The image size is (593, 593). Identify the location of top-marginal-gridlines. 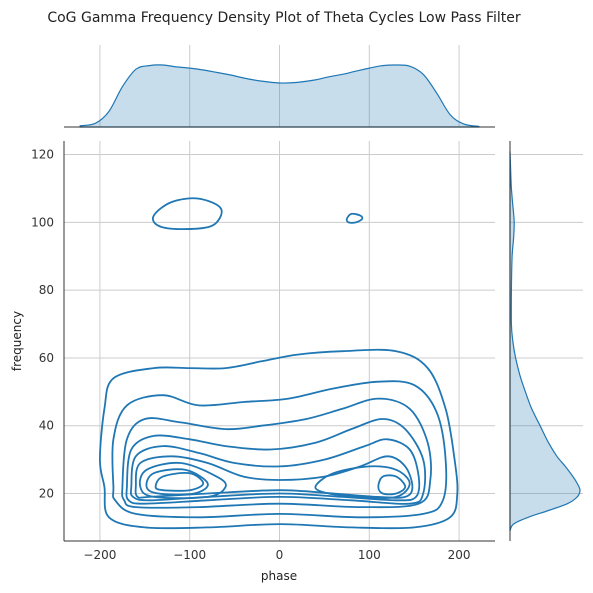
(279, 86).